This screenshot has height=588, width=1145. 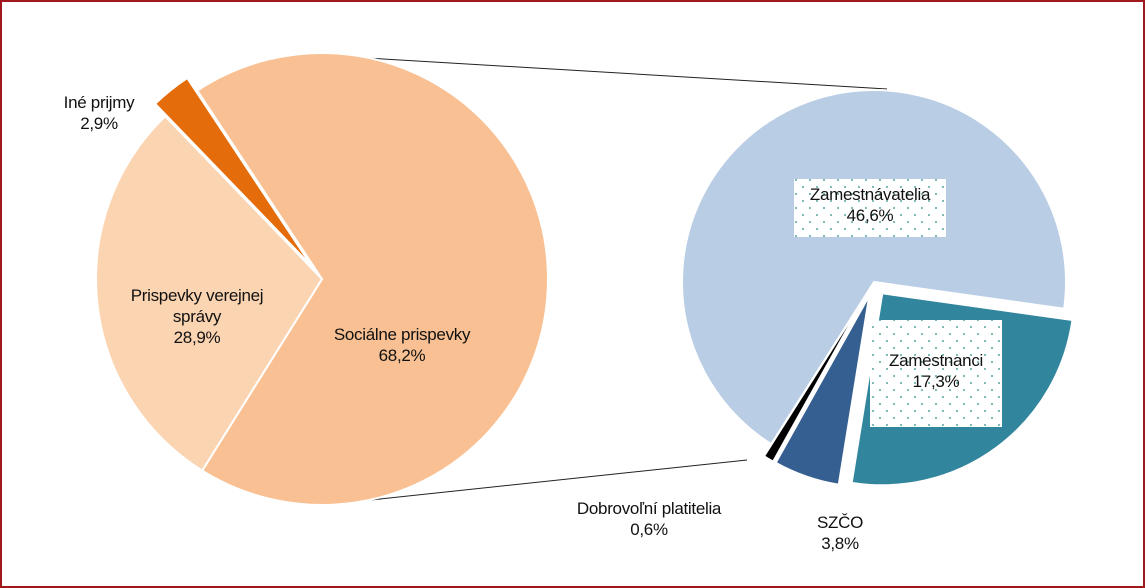 What do you see at coordinates (649, 519) in the screenshot?
I see `slice-label: Dobrovoľní platitelia 0,6%` at bounding box center [649, 519].